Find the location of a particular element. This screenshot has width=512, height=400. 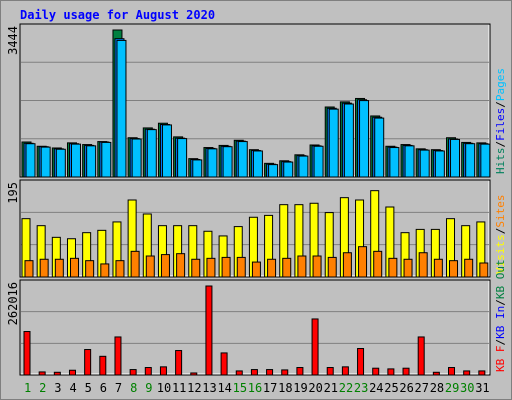

x-tick-label-19: 19 is located at coordinates (300, 388).